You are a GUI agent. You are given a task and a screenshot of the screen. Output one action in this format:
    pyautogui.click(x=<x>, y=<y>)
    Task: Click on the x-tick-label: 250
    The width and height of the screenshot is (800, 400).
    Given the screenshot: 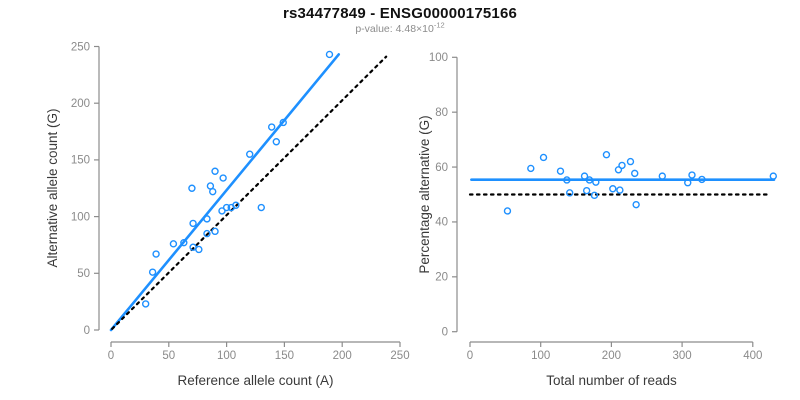 What is the action you would take?
    pyautogui.click(x=399, y=356)
    